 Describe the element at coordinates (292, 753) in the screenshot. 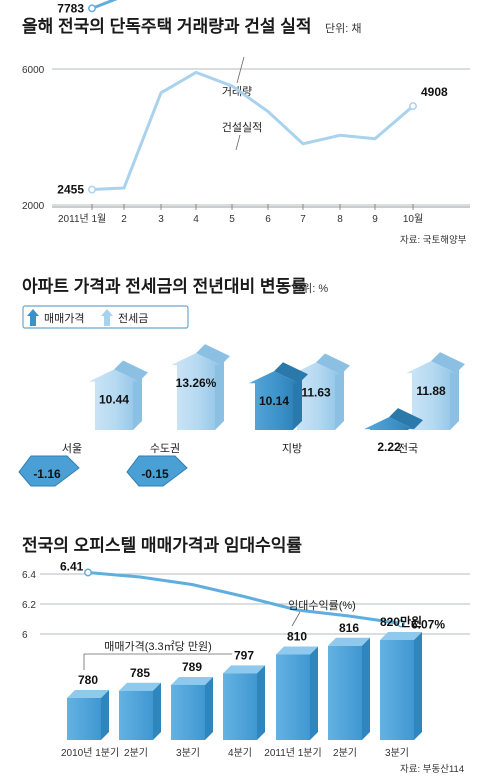

I see `x-tick-label: 2011년 1분기` at that location.